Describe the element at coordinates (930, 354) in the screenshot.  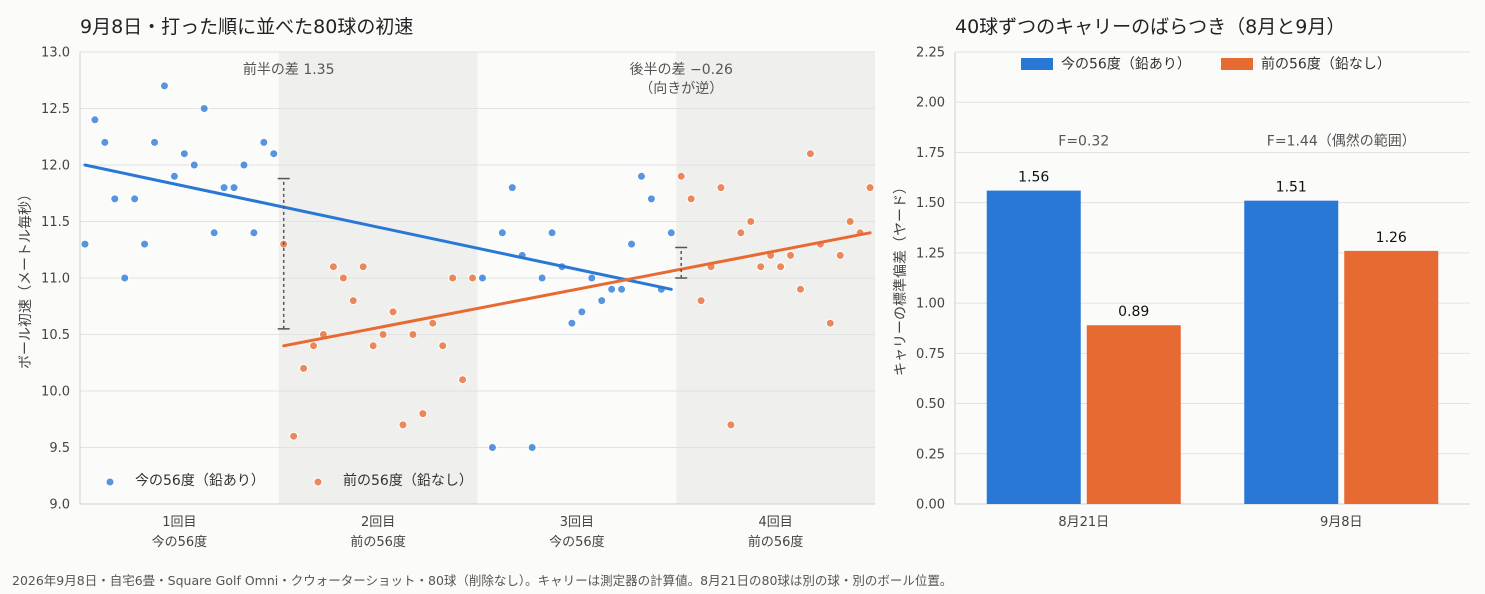
I see `y-tick-label: 0.75` at that location.